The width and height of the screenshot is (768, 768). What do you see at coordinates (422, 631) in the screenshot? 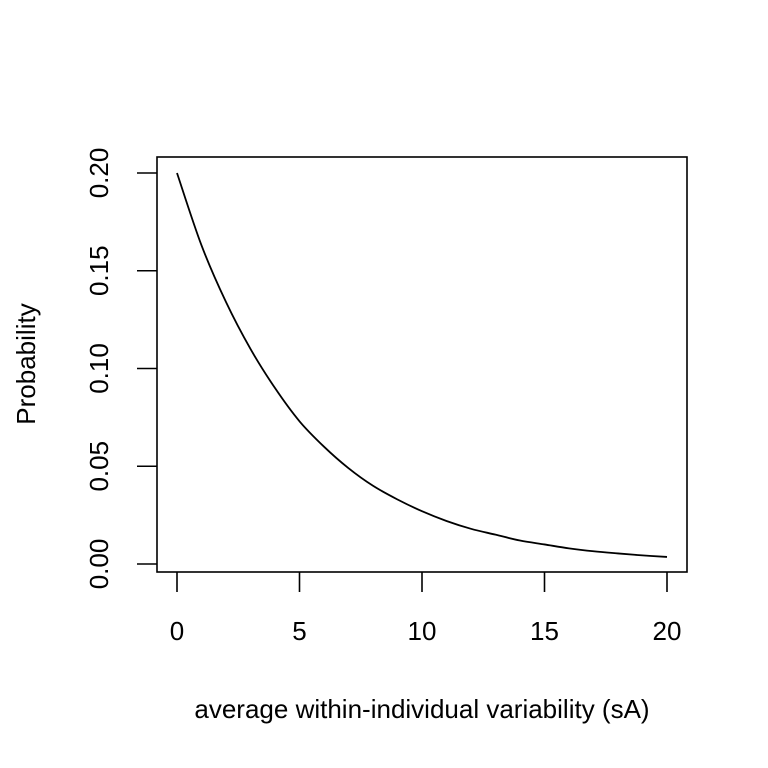
I see `x-tick-label: 10` at bounding box center [422, 631].